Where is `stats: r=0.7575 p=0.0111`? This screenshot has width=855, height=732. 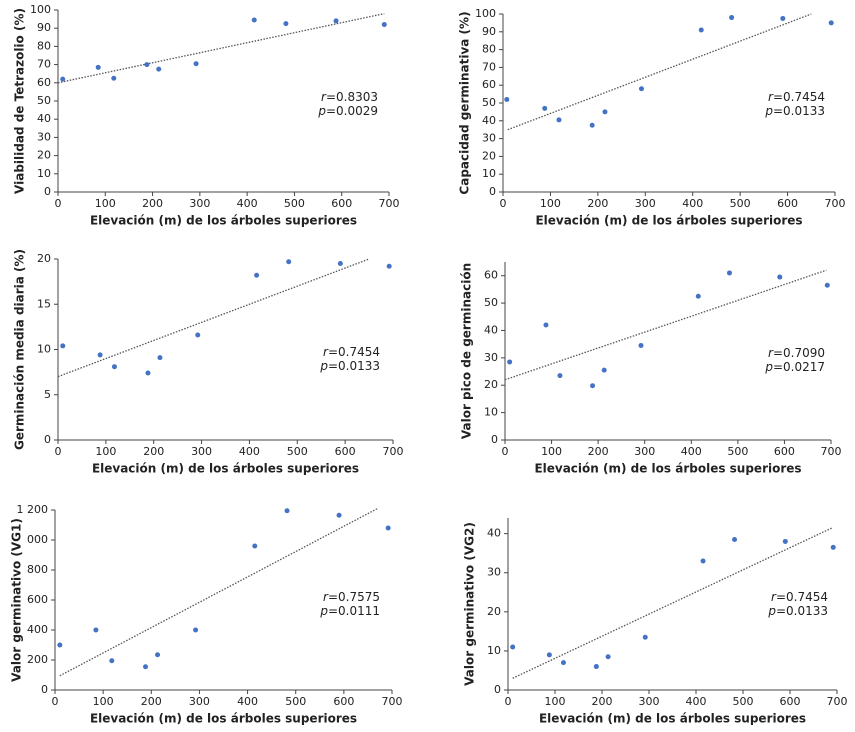
stats: r=0.7575 p=0.0111 is located at coordinates (350, 604).